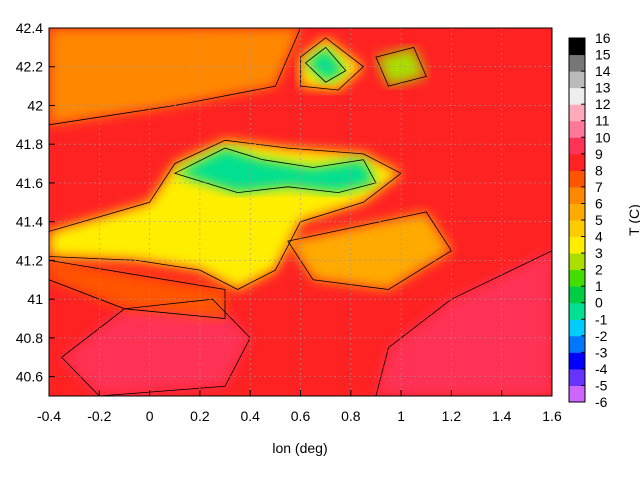 This screenshot has width=640, height=480. I want to click on heatmap-region-northeast-ridge, so click(401, 67).